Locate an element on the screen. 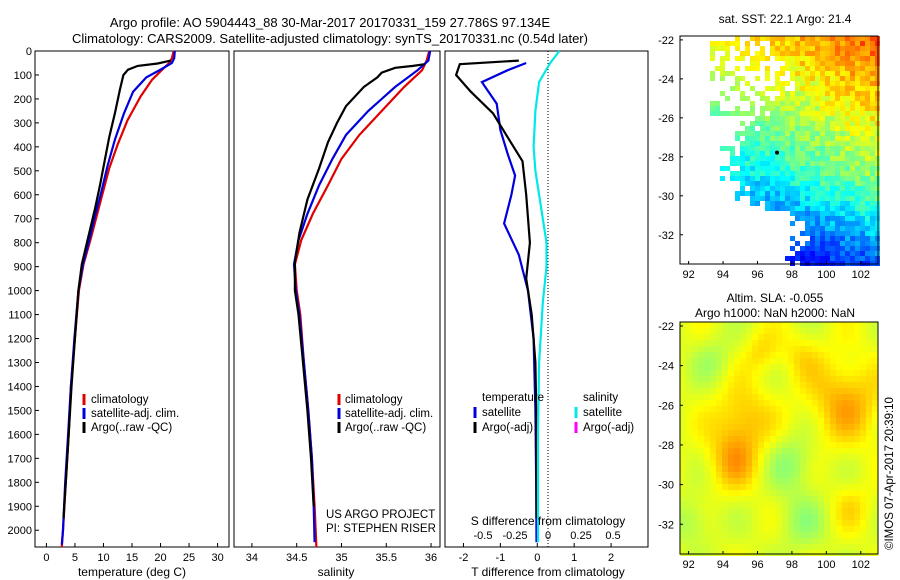 This screenshot has height=580, width=900. s-diff-tick-label: 0.5 is located at coordinates (612, 536).